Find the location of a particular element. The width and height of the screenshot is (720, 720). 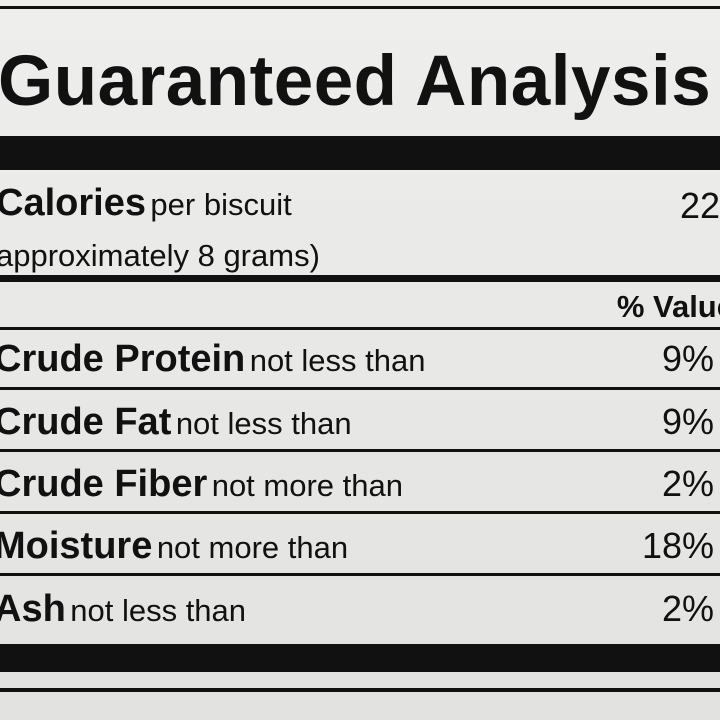

label-title: Guaranteed Analysis is located at coordinates (356, 81).